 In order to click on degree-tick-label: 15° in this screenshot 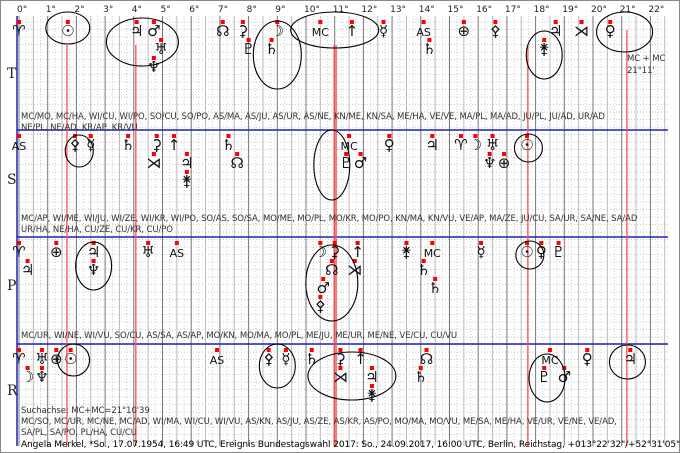, I will do `click(456, 10)`.